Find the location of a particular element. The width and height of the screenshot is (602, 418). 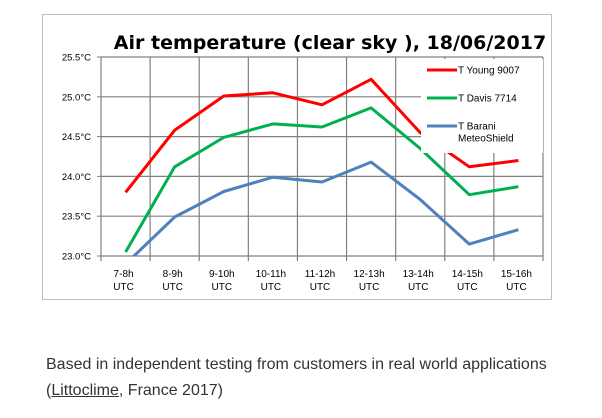

chart-title: Air temperature (clear sky ), 18/06/2017 is located at coordinates (330, 43).